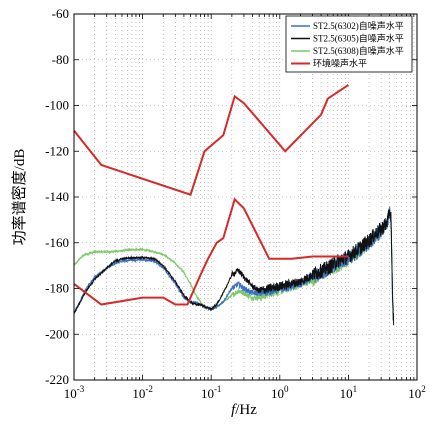 This screenshot has width=439, height=425. Describe the element at coordinates (211, 392) in the screenshot. I see `x-tick-label: 10⁻¹` at that location.